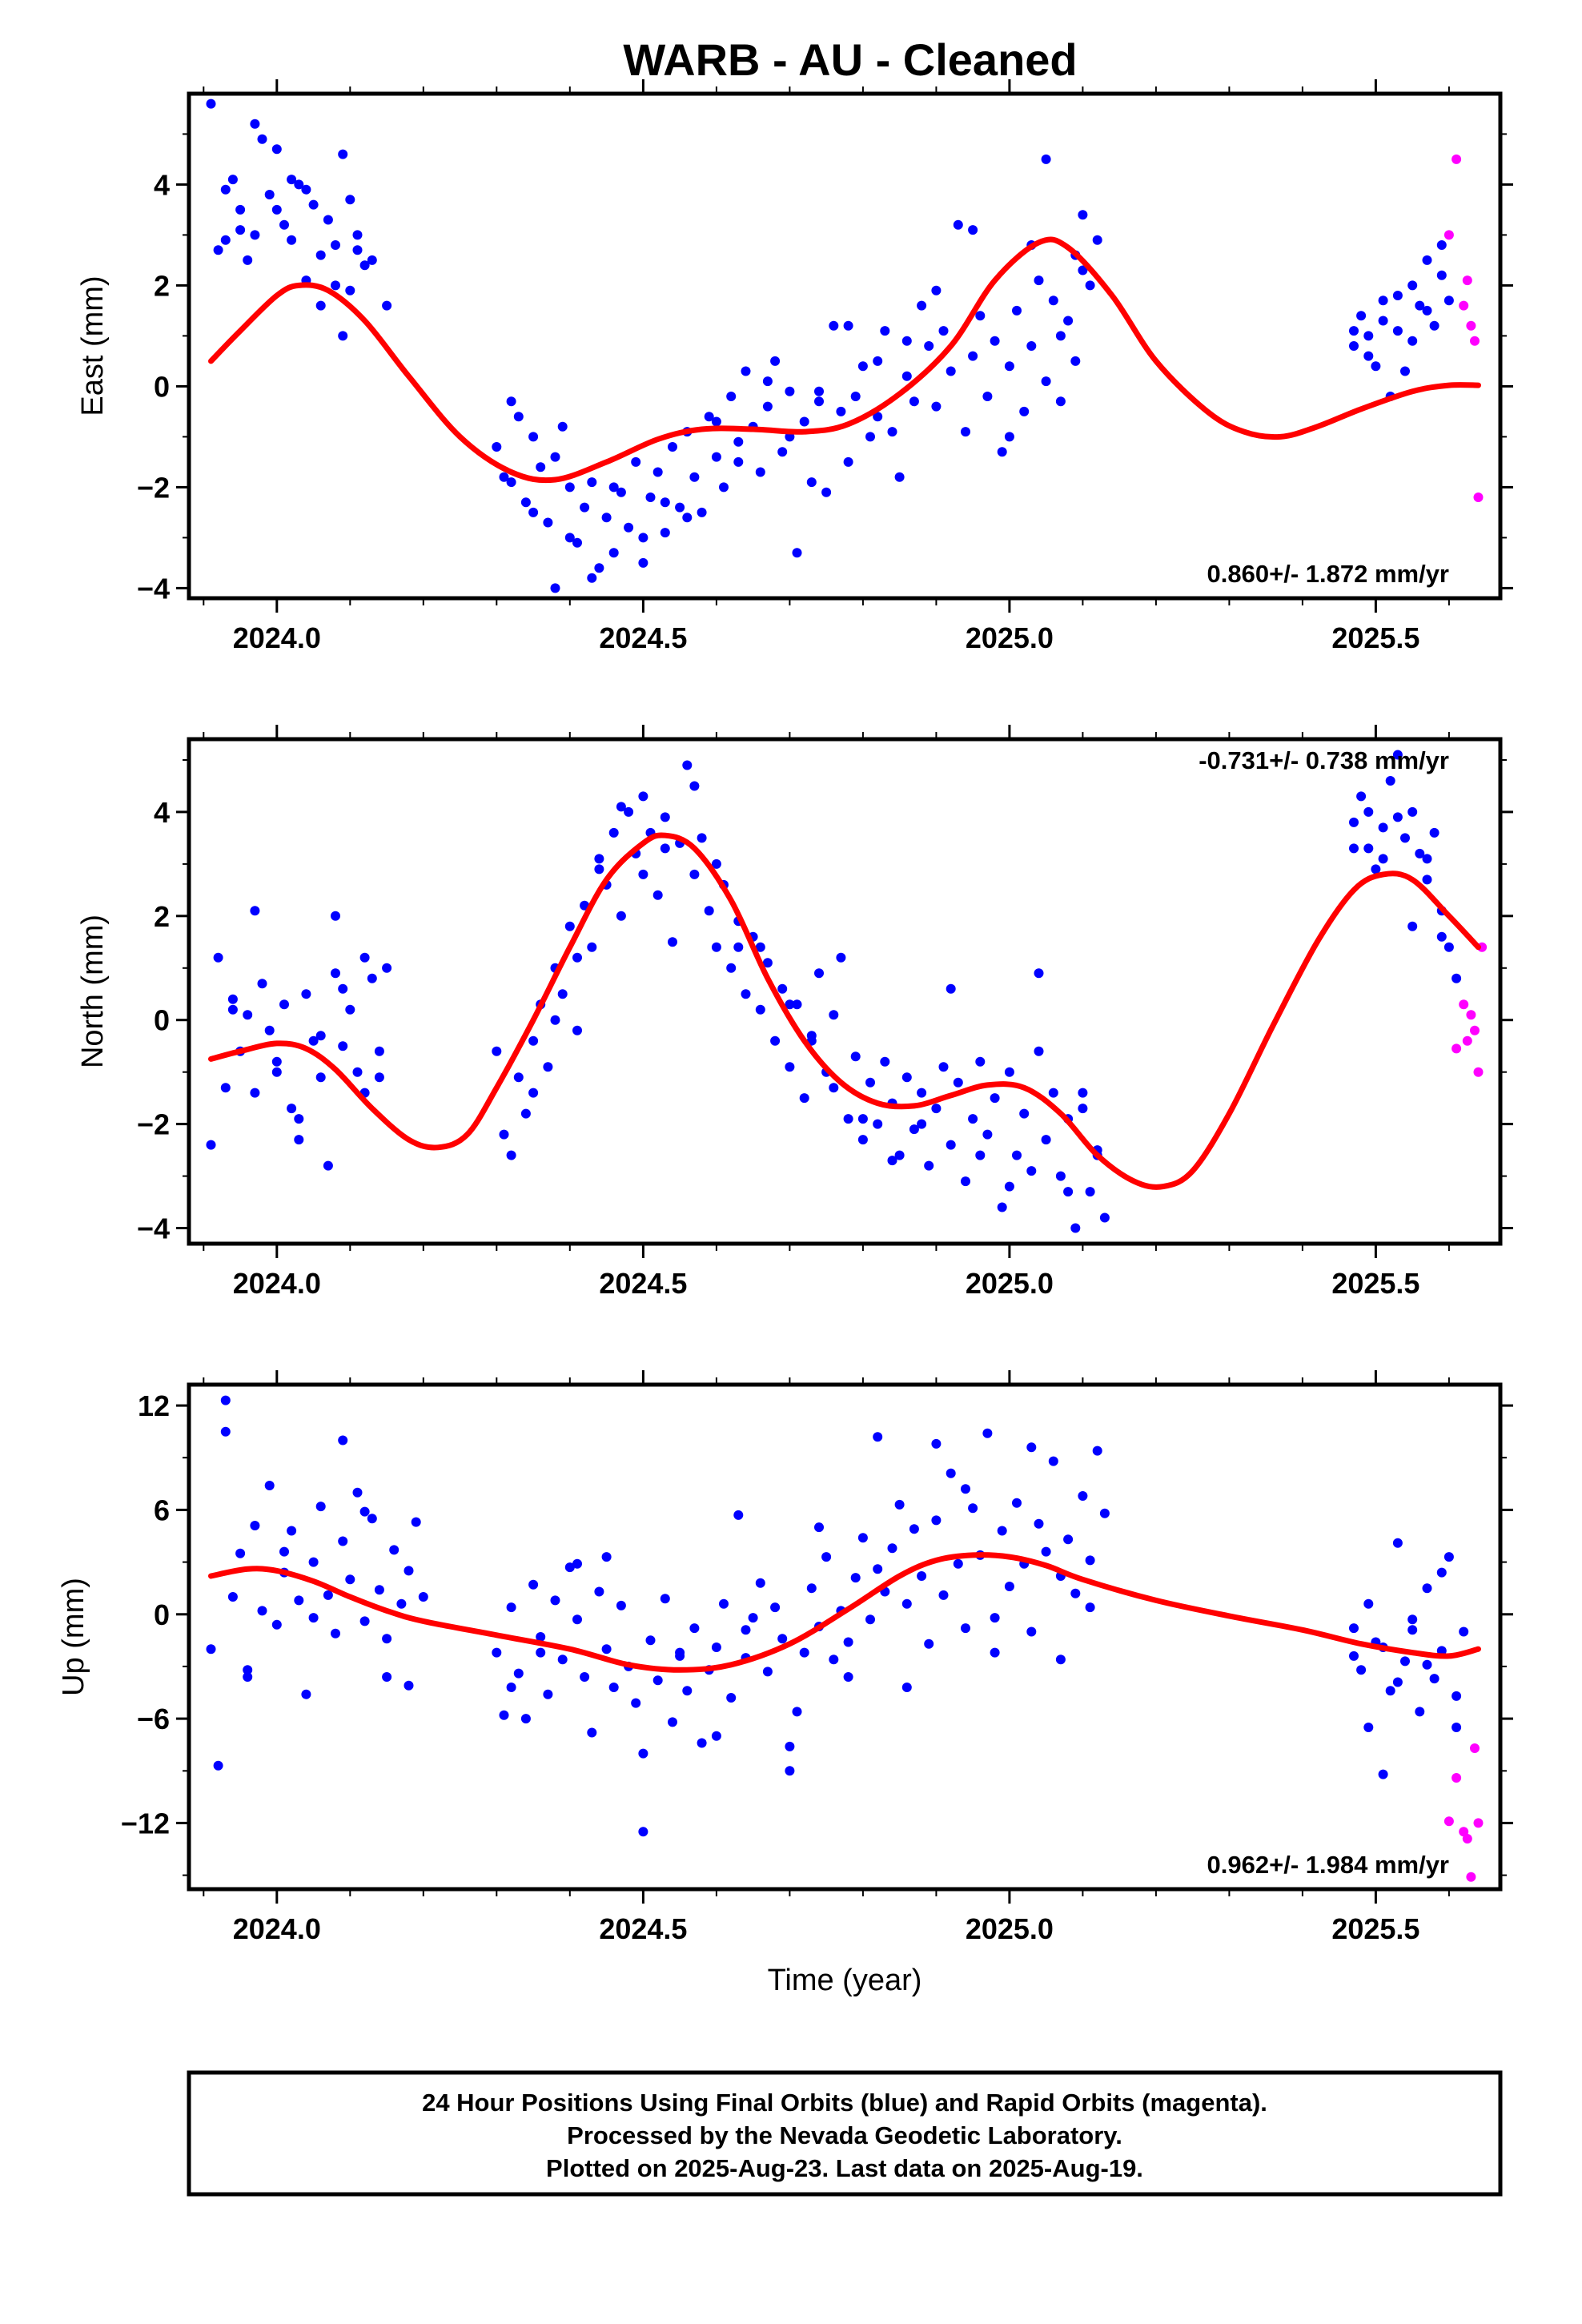 Image resolution: width=1582 pixels, height=2324 pixels. What do you see at coordinates (1328, 1865) in the screenshot?
I see `rate-label-up: 0.962+/- 1.984 mm/yr` at bounding box center [1328, 1865].